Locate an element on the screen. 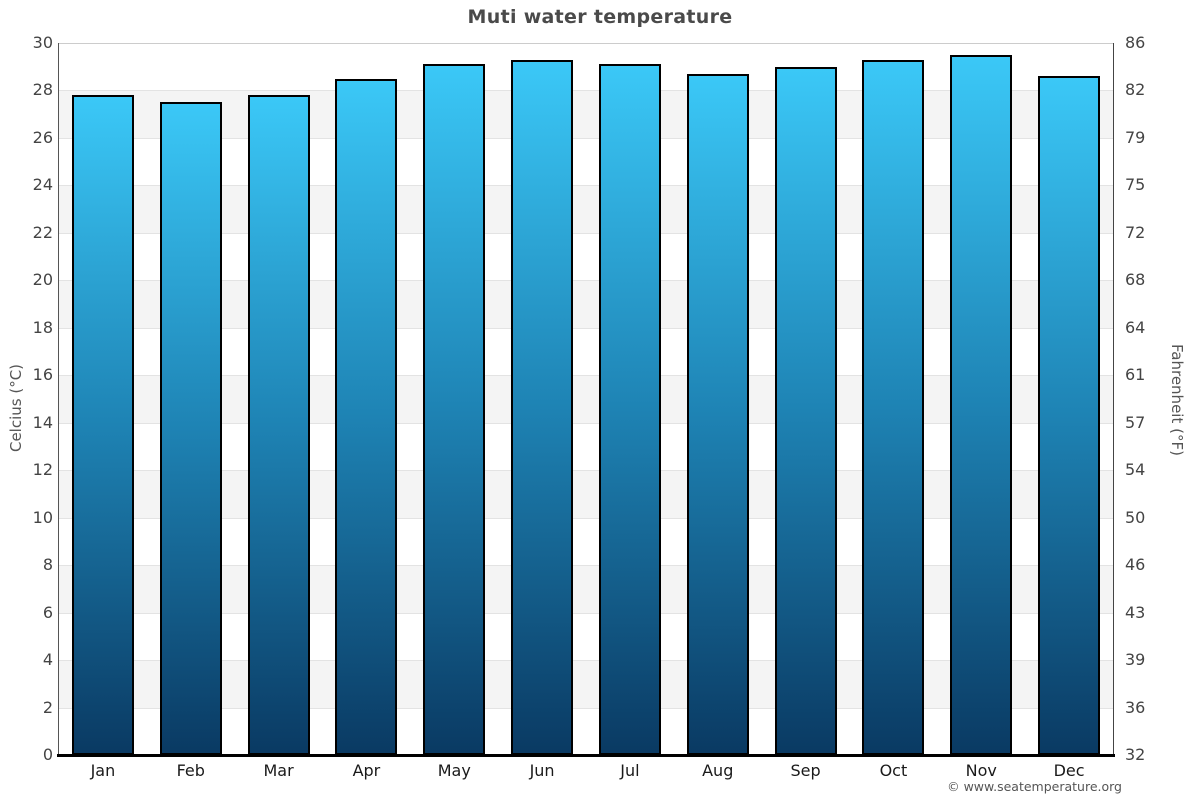 Image resolution: width=1200 pixels, height=800 pixels. bar-dec is located at coordinates (1069, 415).